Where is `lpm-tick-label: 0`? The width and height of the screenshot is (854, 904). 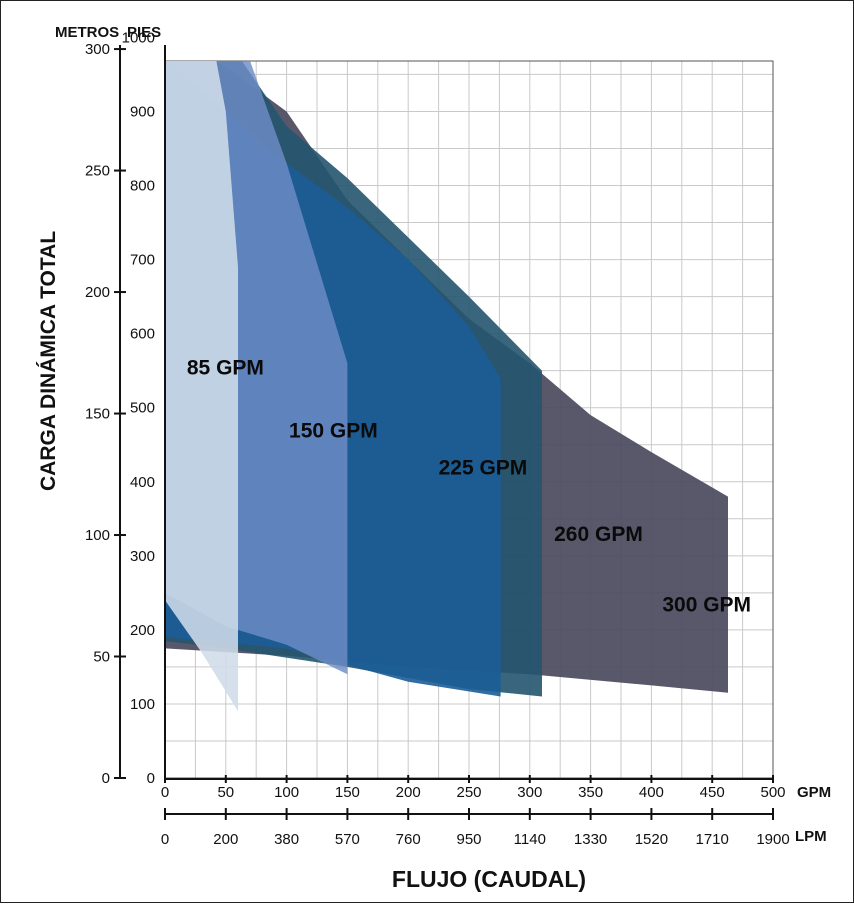 lpm-tick-label: 0 is located at coordinates (165, 839).